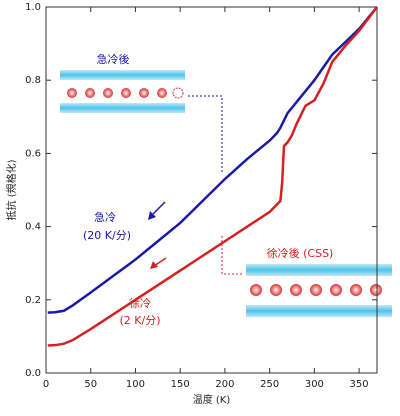 This screenshot has width=400, height=416. What do you see at coordinates (140, 303) in the screenshot?
I see `annotation: 徐冷` at bounding box center [140, 303].